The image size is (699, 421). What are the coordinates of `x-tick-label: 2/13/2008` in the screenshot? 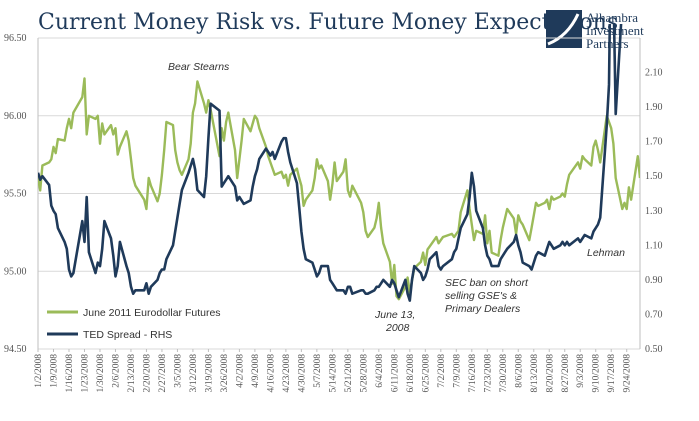 It's located at (132, 373).